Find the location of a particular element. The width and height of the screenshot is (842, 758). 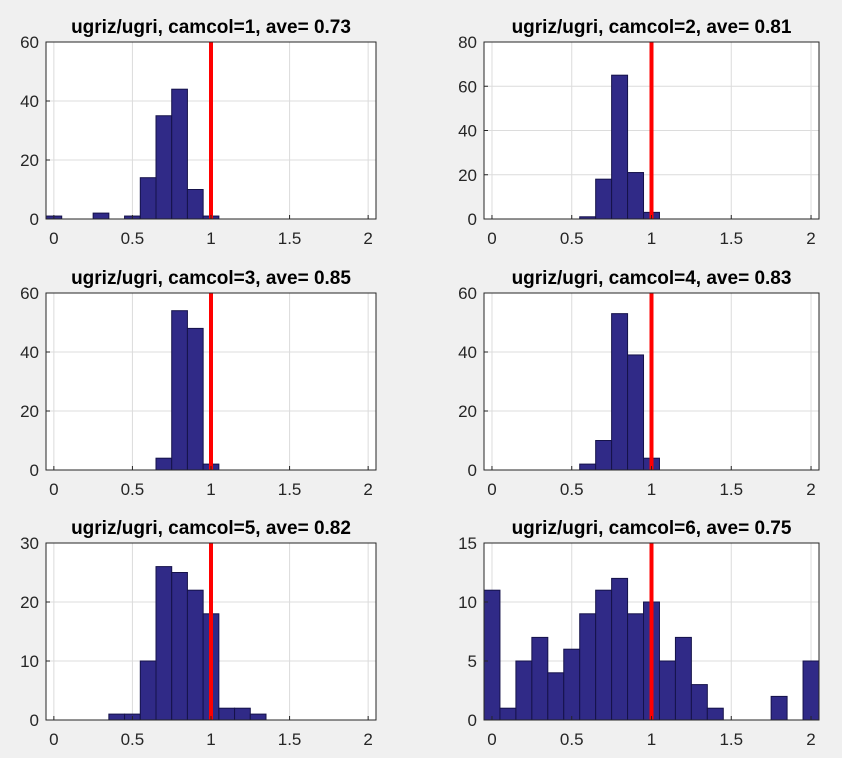

y-tick-label: 80 is located at coordinates (467, 42).